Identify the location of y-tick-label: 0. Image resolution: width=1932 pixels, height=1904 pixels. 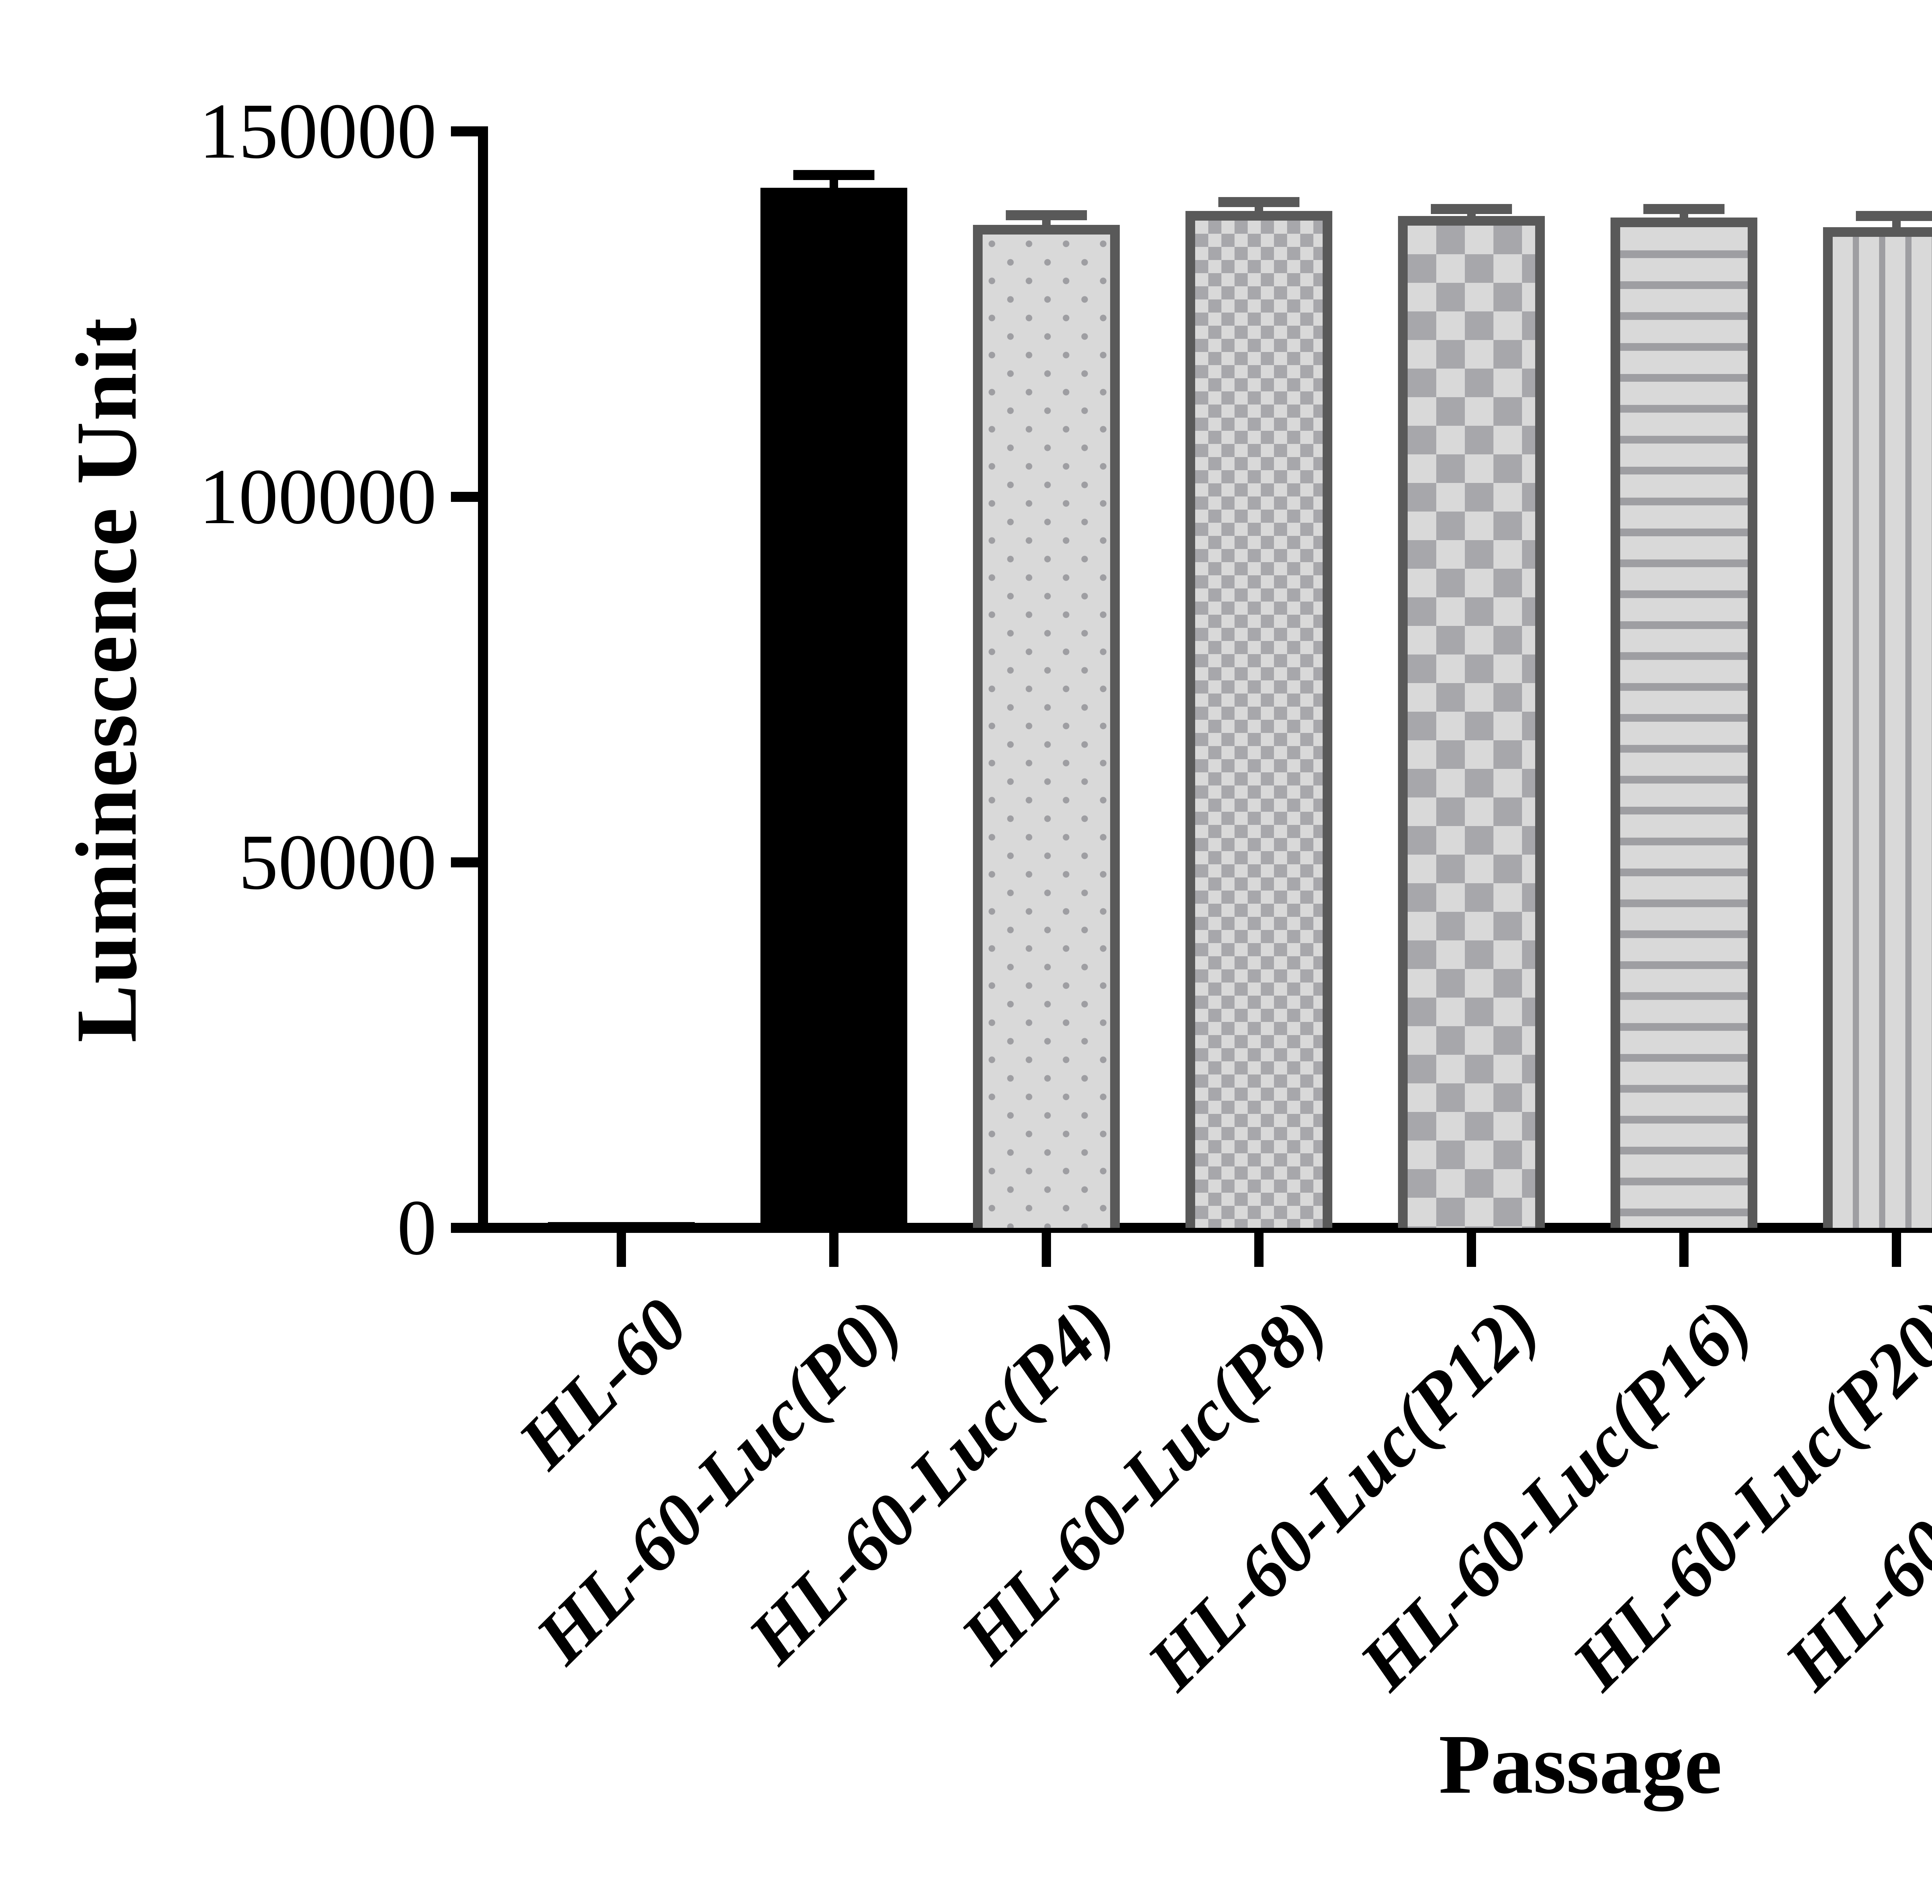
(417, 1228).